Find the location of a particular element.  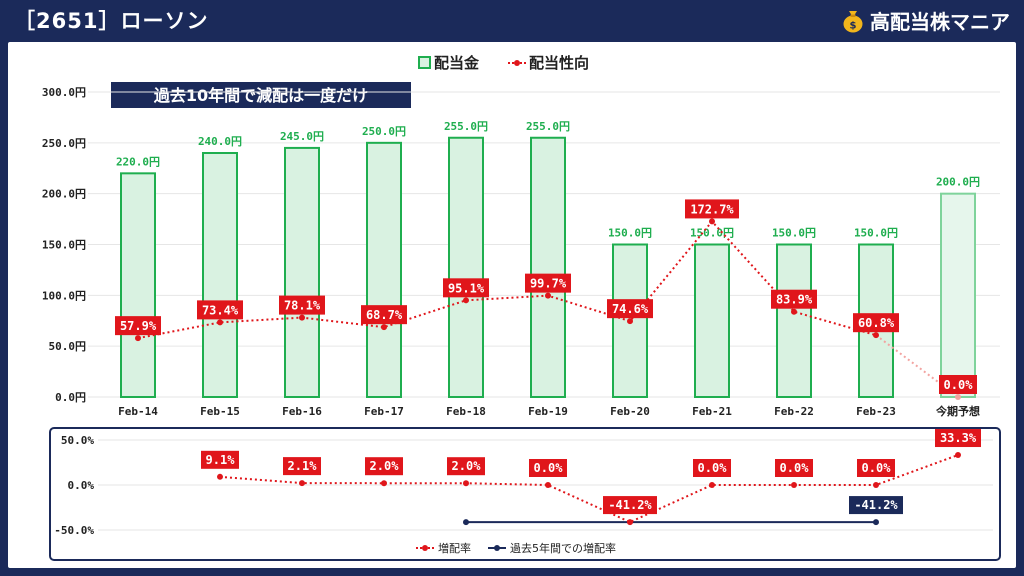

y-tick-label: 100.0円 is located at coordinates (64, 295).